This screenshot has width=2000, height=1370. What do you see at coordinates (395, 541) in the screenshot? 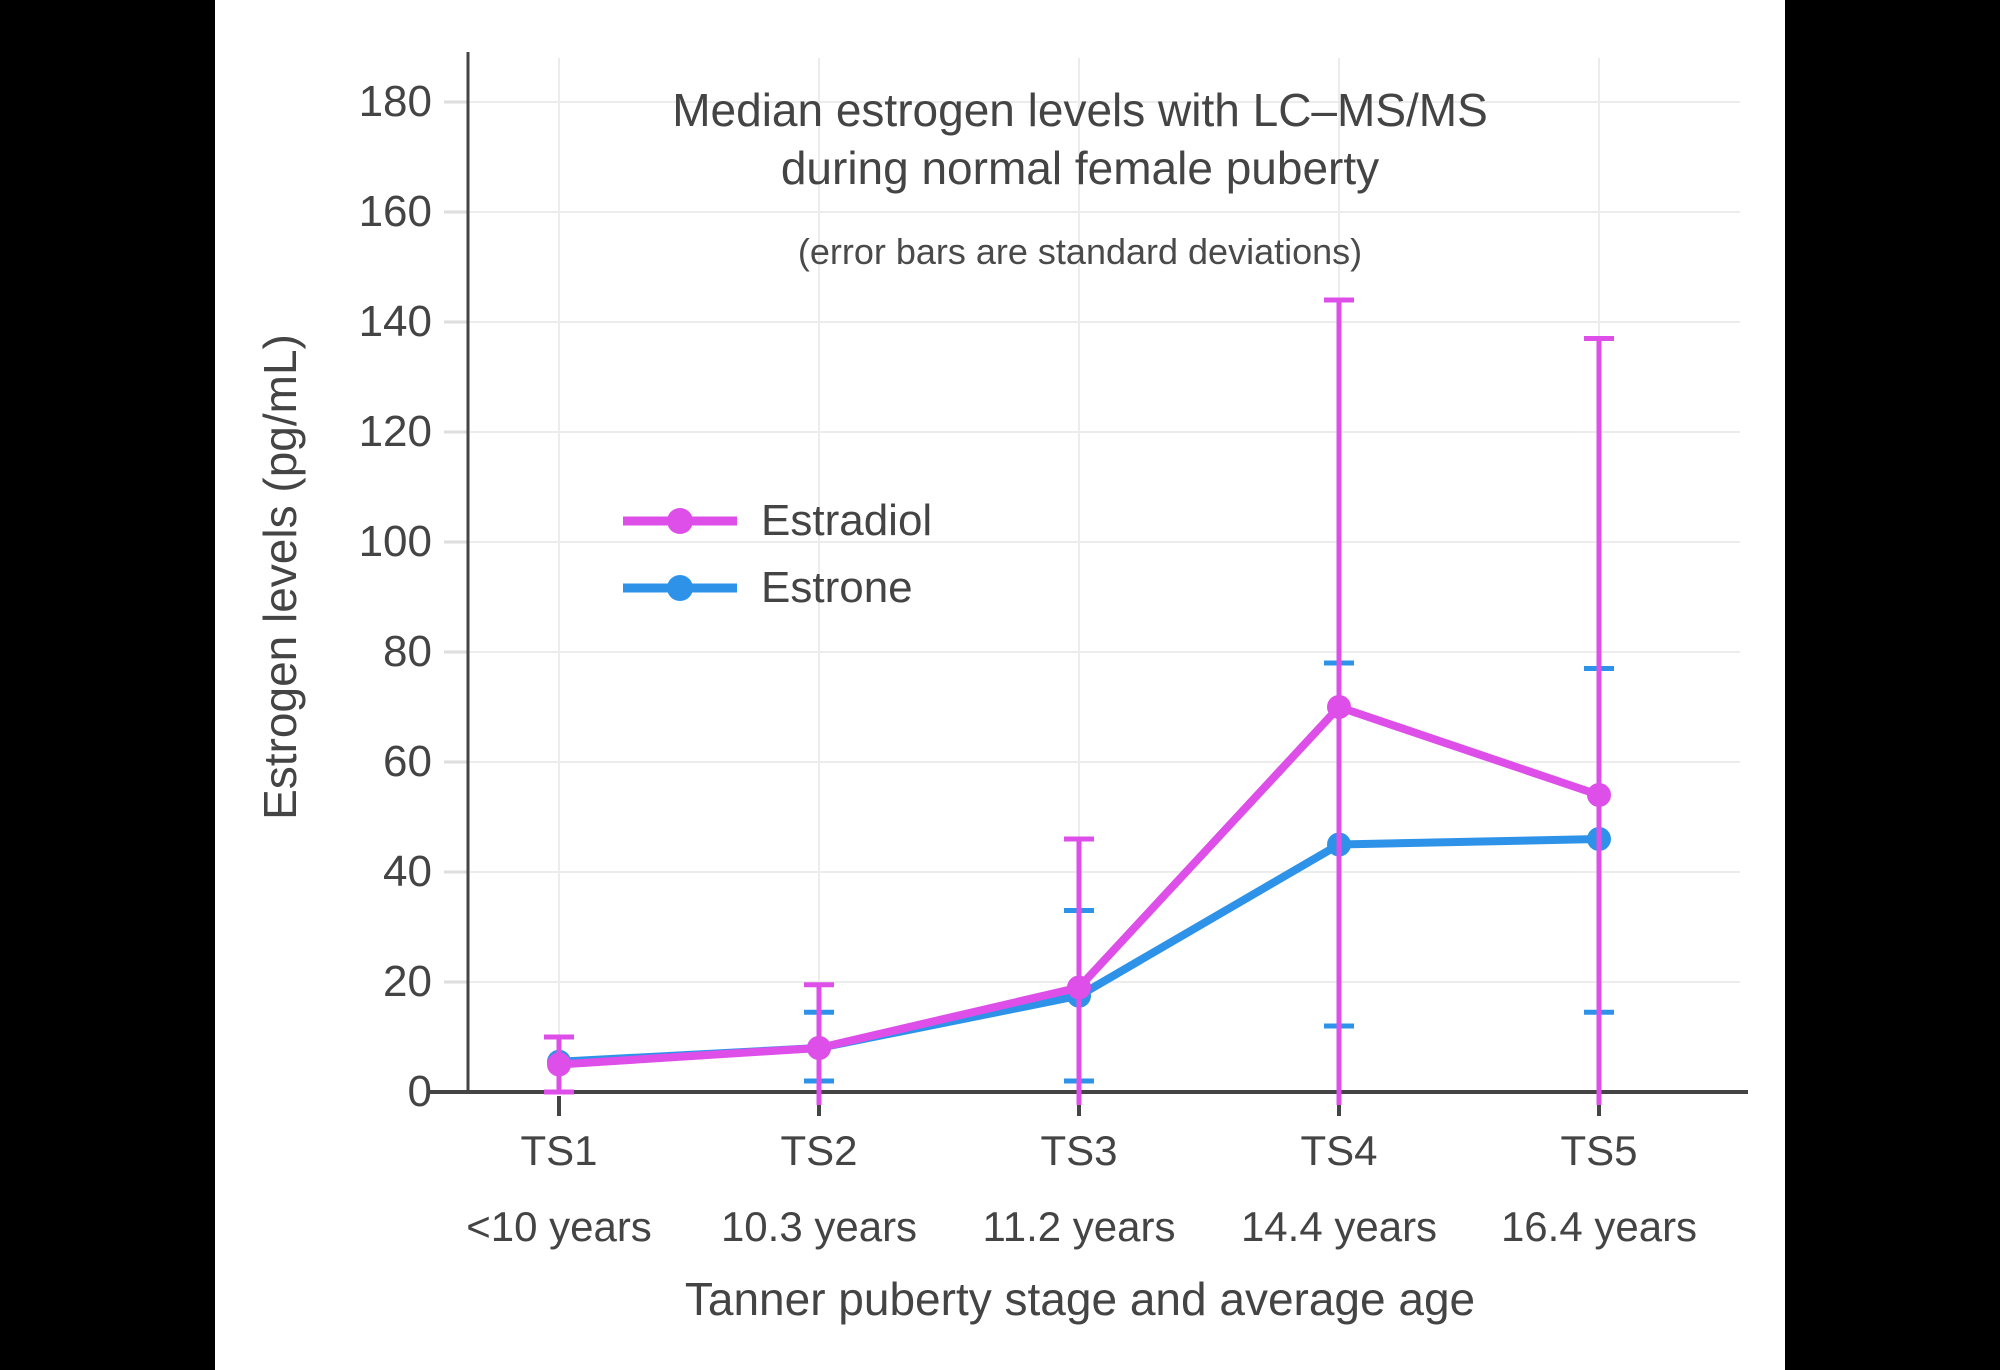
I see `y-tick-label: 100` at bounding box center [395, 541].